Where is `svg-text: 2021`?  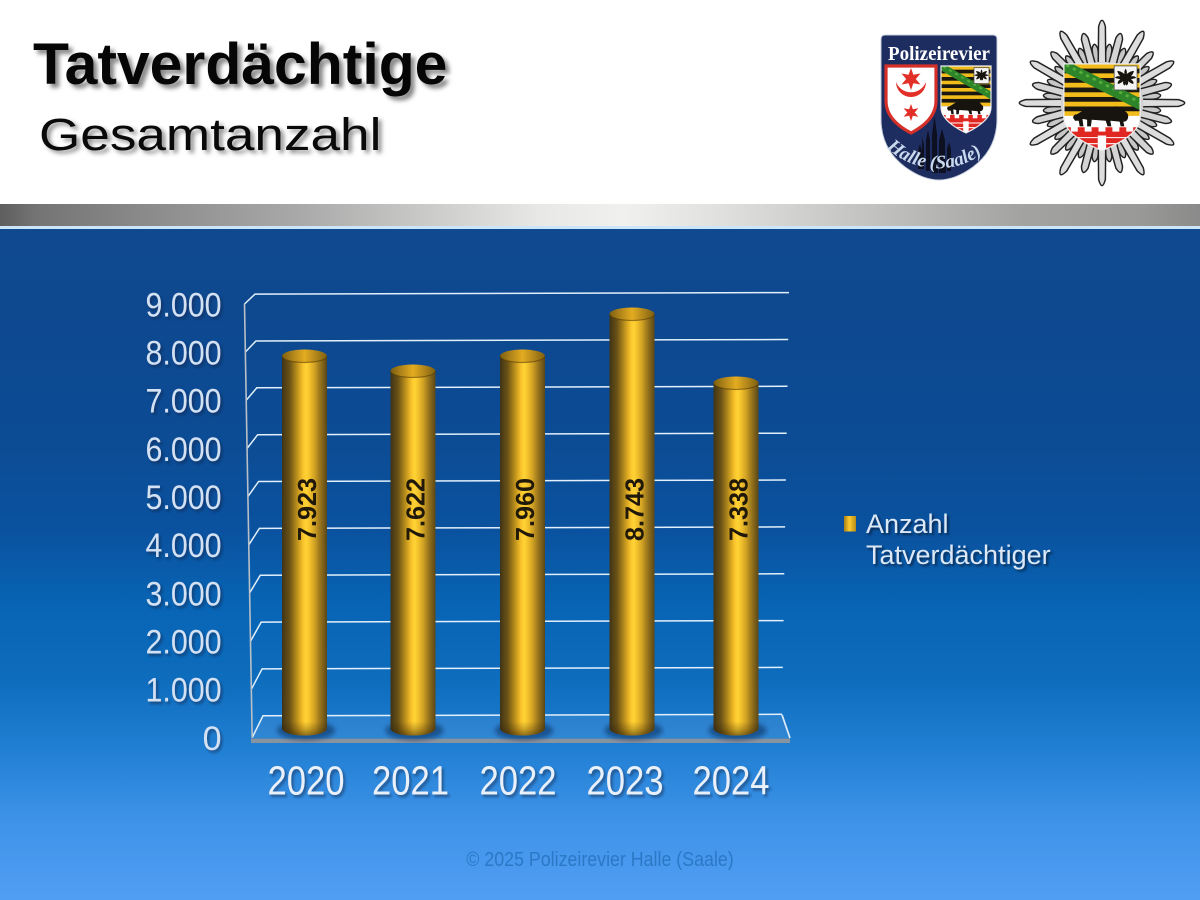
svg-text: 2021 is located at coordinates (410, 781).